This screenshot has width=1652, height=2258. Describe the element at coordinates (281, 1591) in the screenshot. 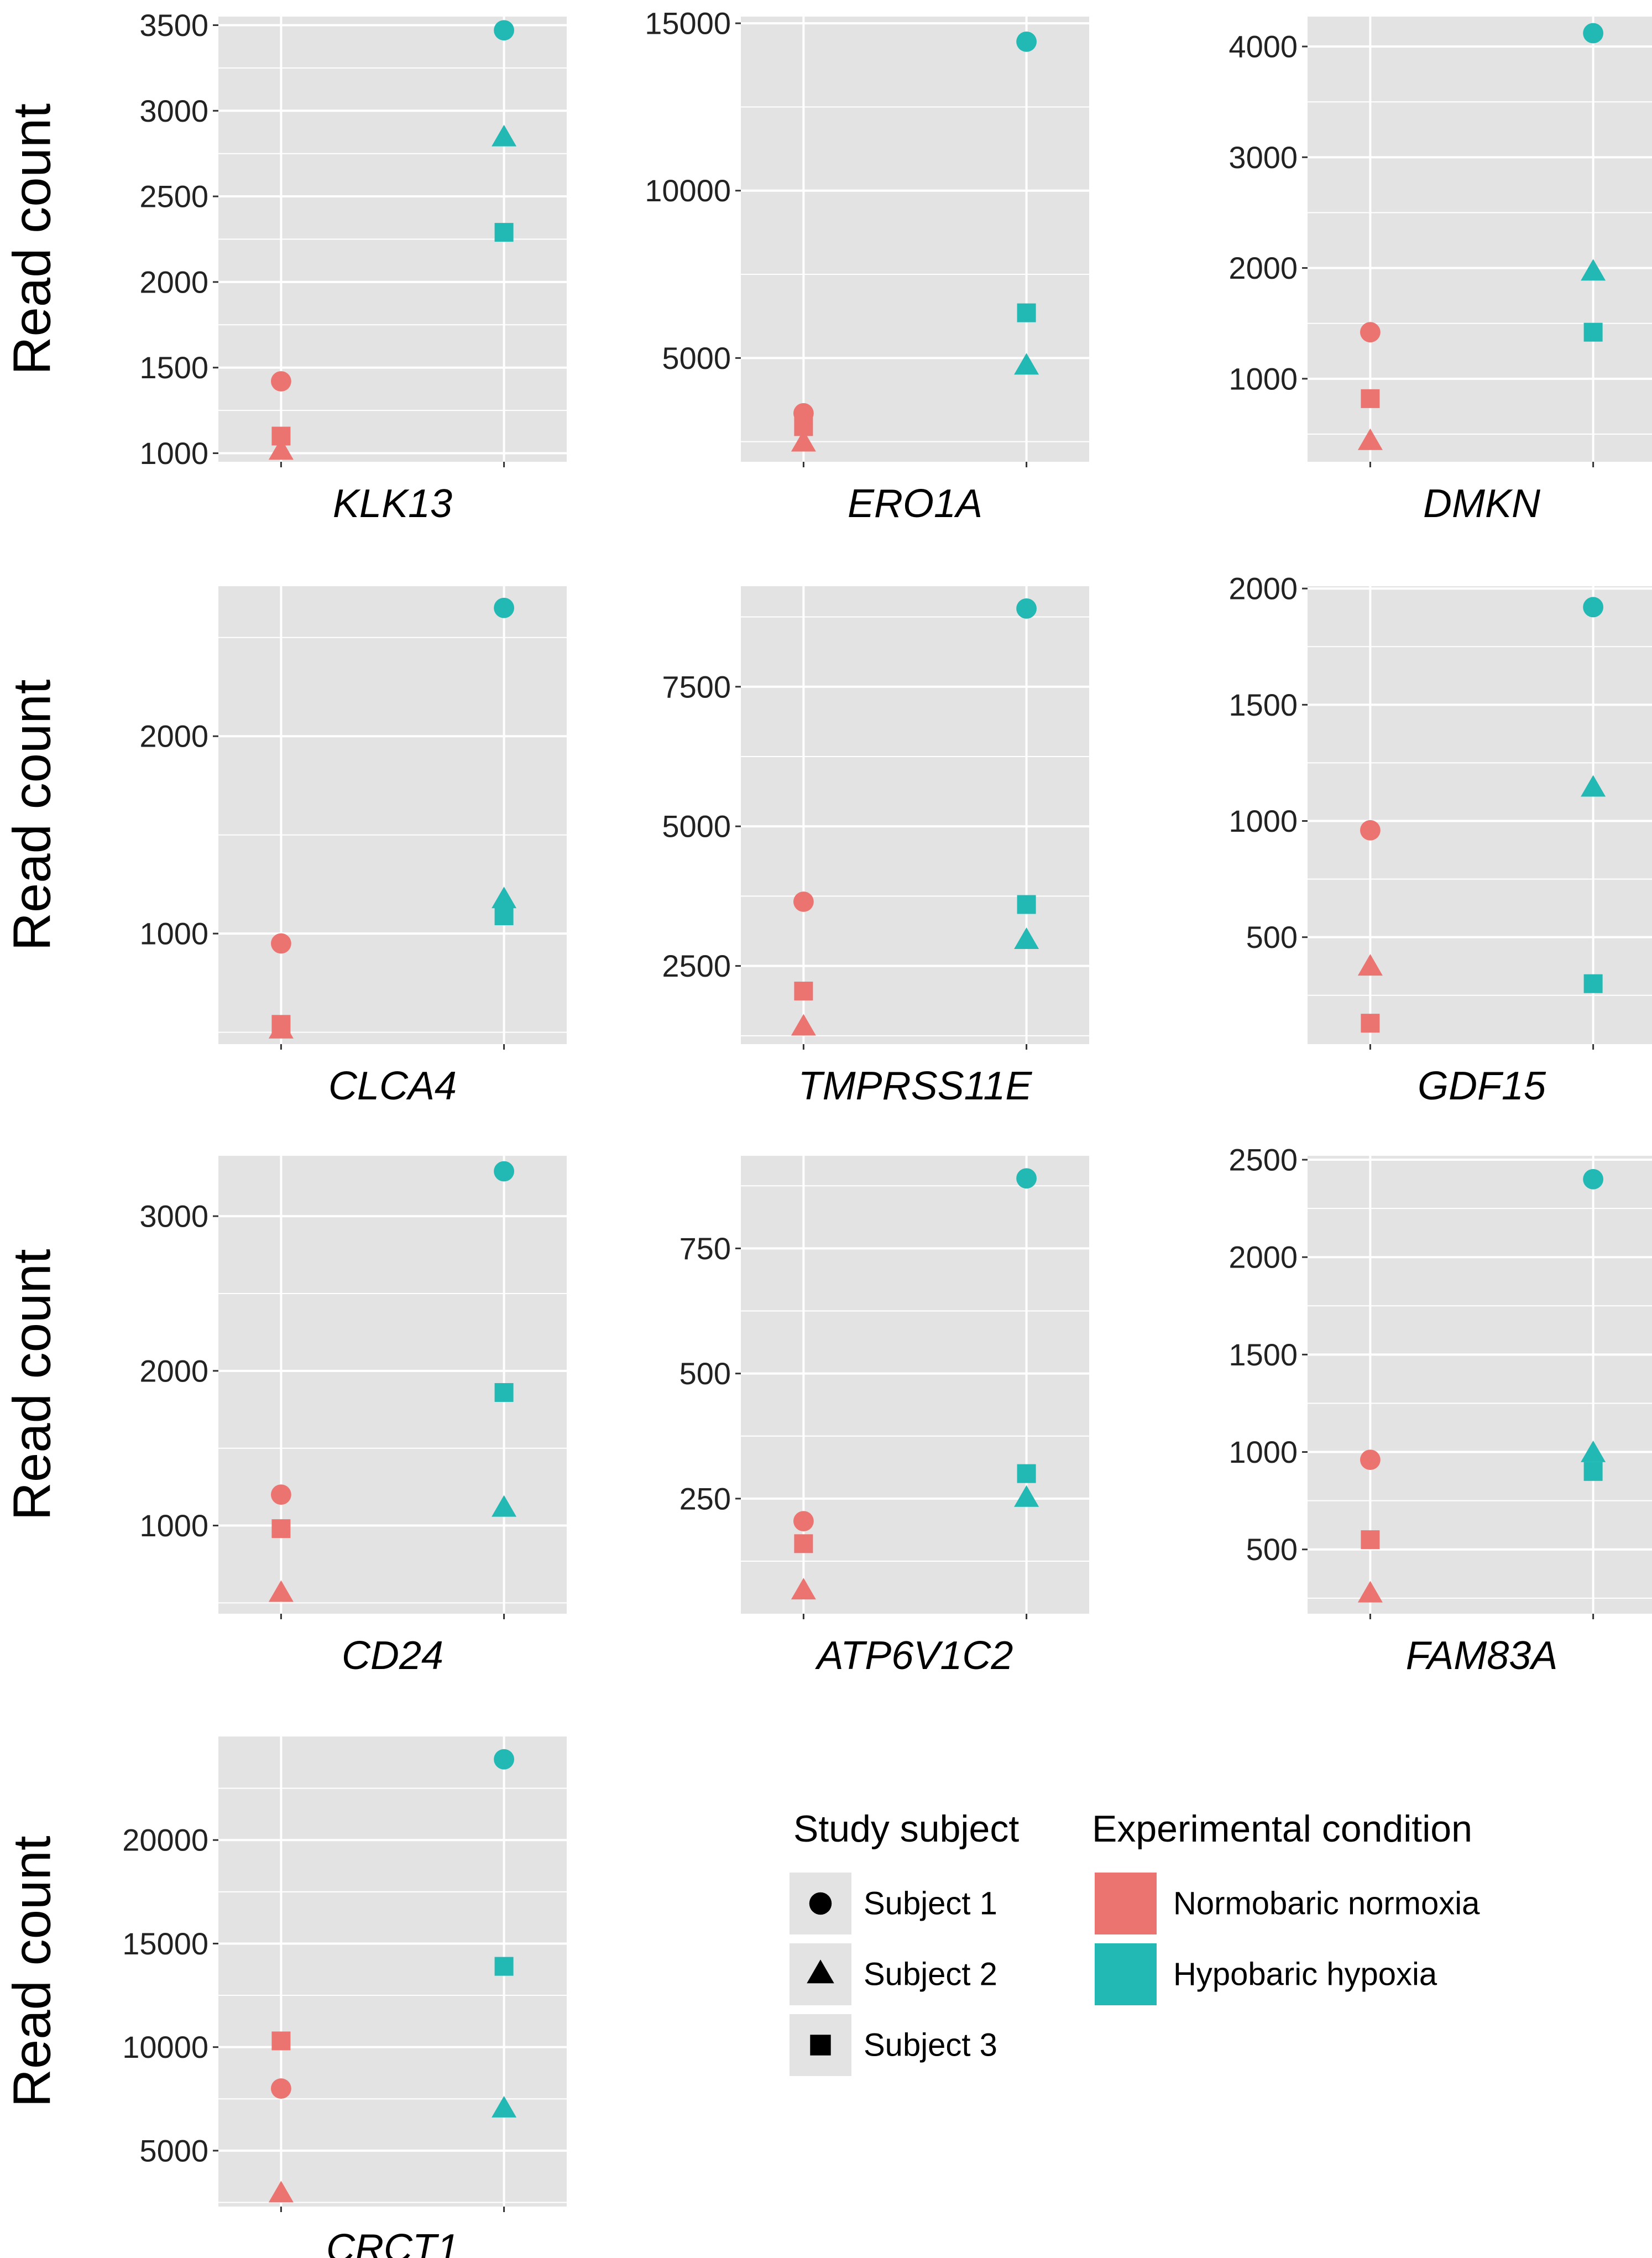

I see `point-cd24-subject-2-normoxia` at that location.